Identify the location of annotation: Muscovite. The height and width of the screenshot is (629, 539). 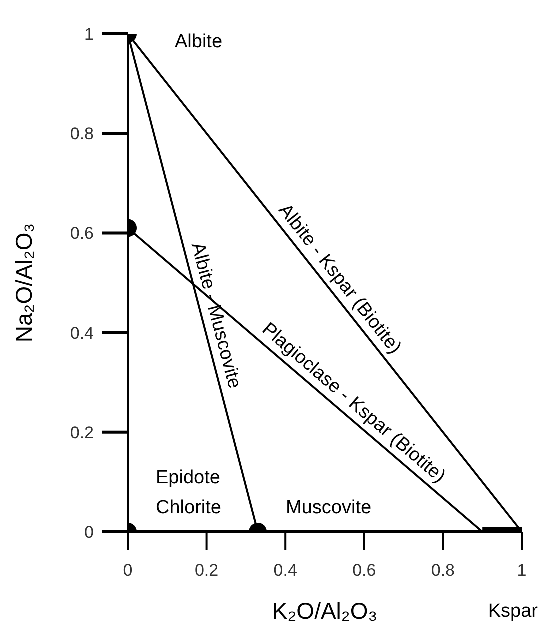
(329, 508).